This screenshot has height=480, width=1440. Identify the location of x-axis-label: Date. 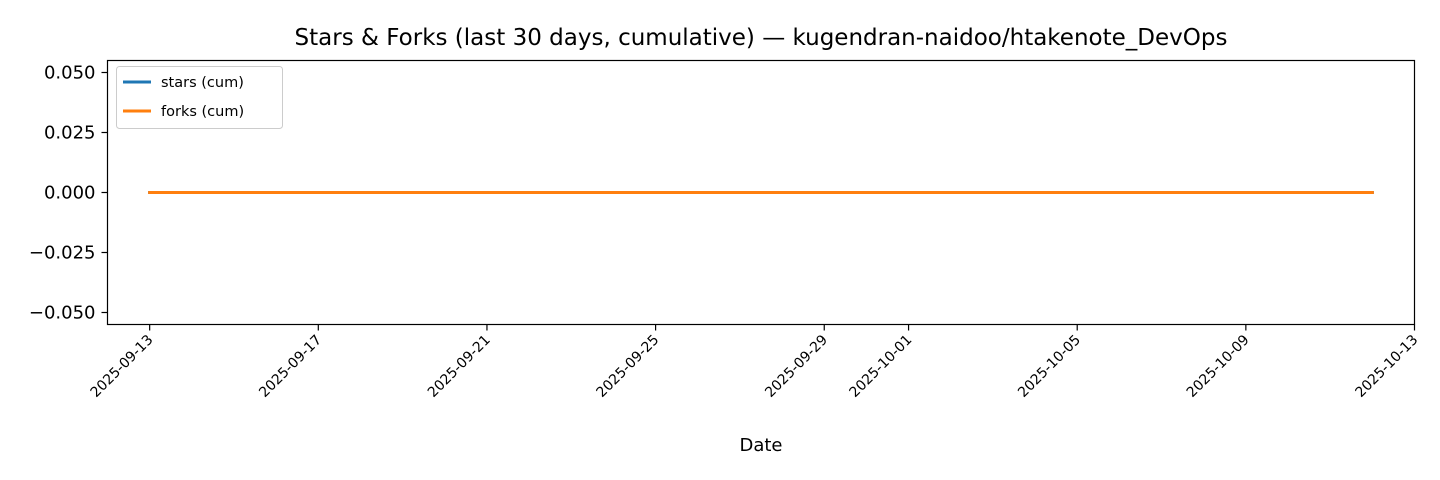
(760, 445).